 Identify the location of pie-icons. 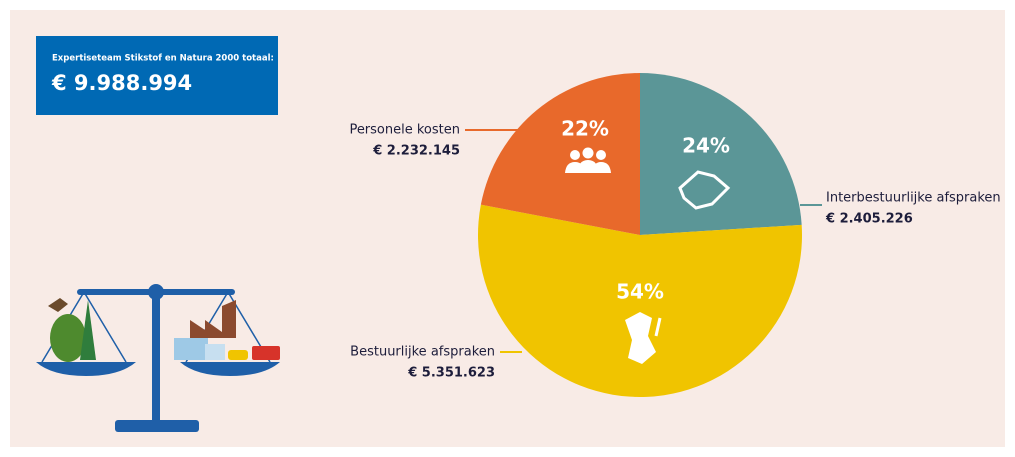
(648, 255).